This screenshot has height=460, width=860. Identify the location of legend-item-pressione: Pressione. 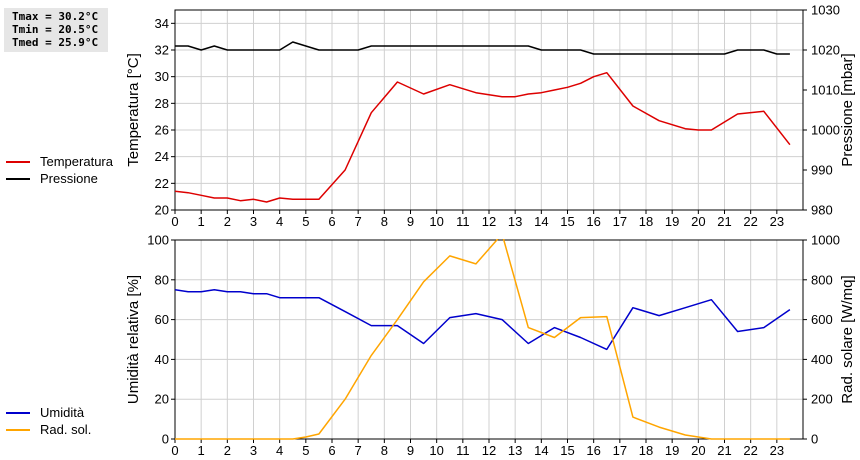
(59, 178).